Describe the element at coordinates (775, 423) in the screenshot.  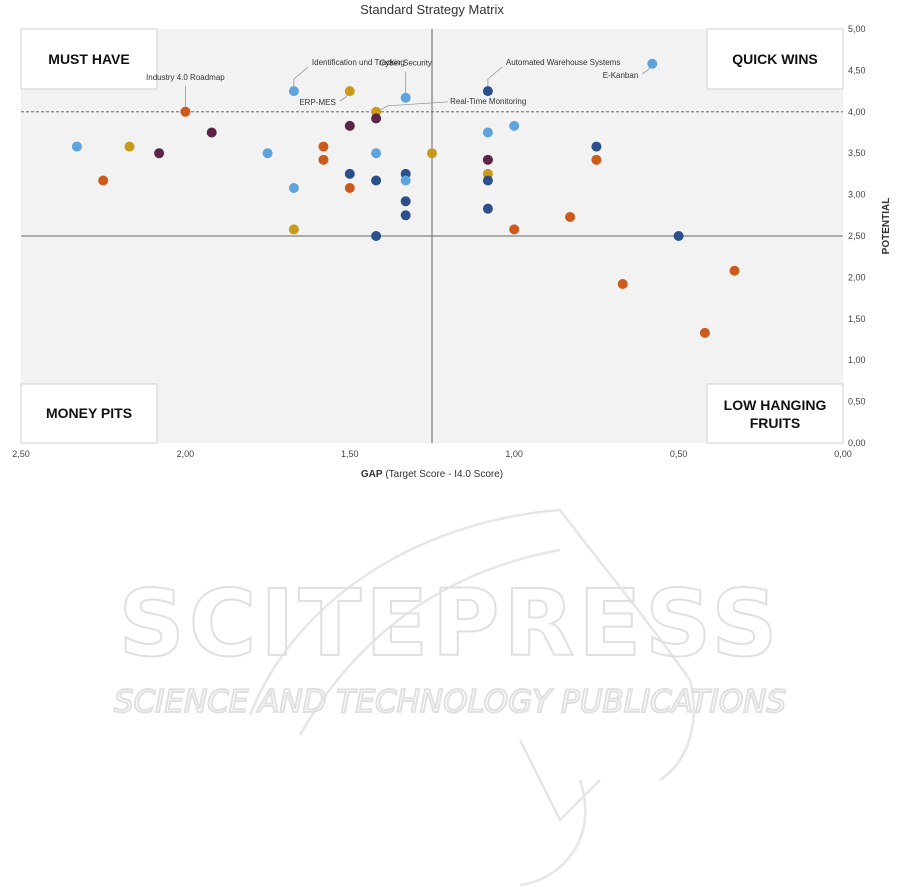
I see `quadrant-label-low-hanging-line2: FRUITS` at that location.